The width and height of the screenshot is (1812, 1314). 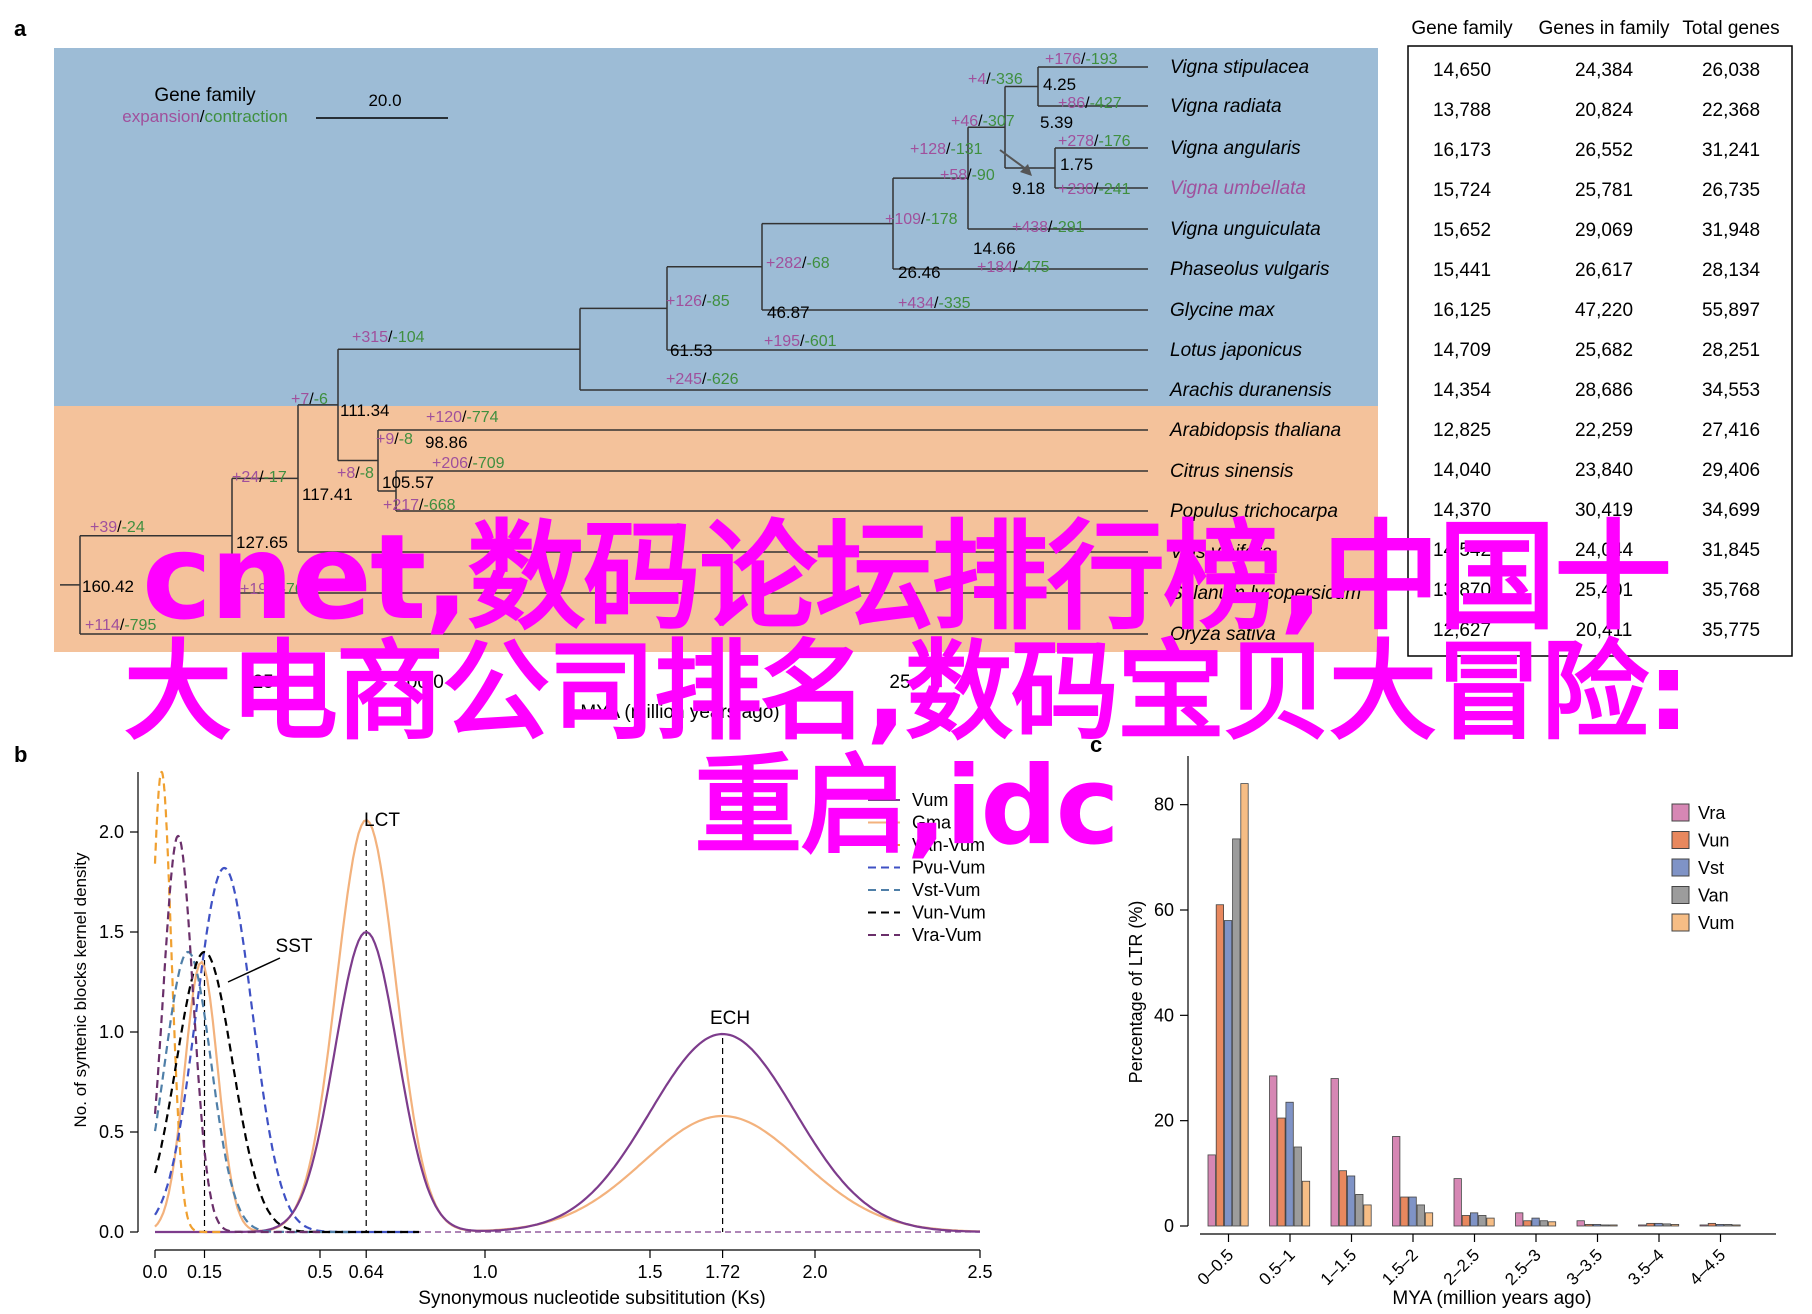 I want to click on table-cell: 14,709, so click(x=1462, y=350).